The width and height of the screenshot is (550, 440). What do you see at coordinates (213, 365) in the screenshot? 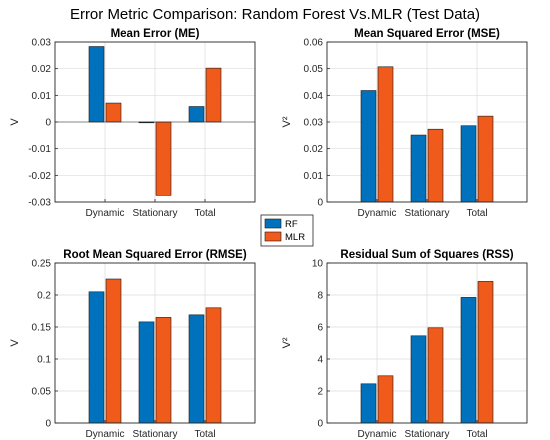
I see `panel-rmse-bar-mlr-total` at bounding box center [213, 365].